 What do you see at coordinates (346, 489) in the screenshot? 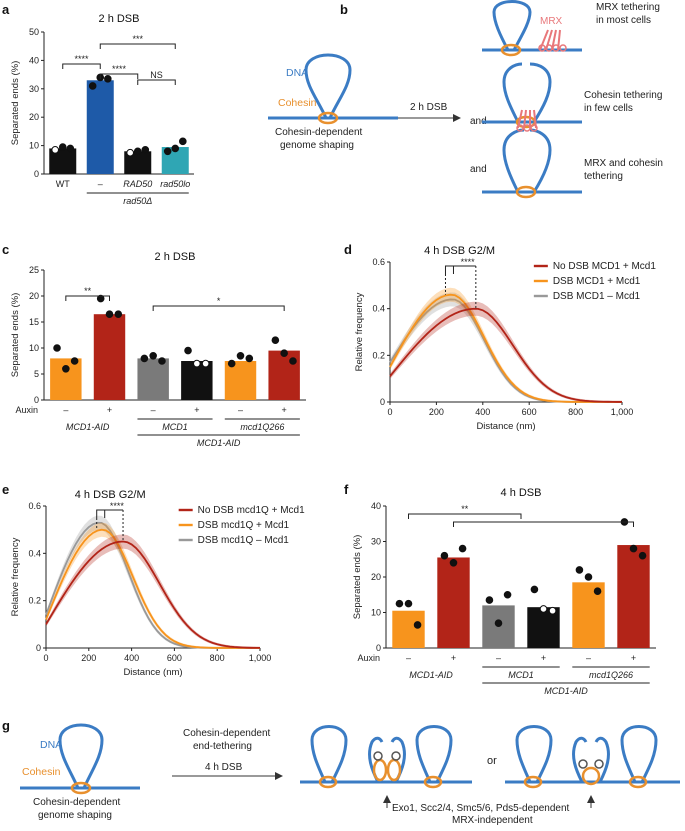
I see `panel-label-f: f` at bounding box center [346, 489].